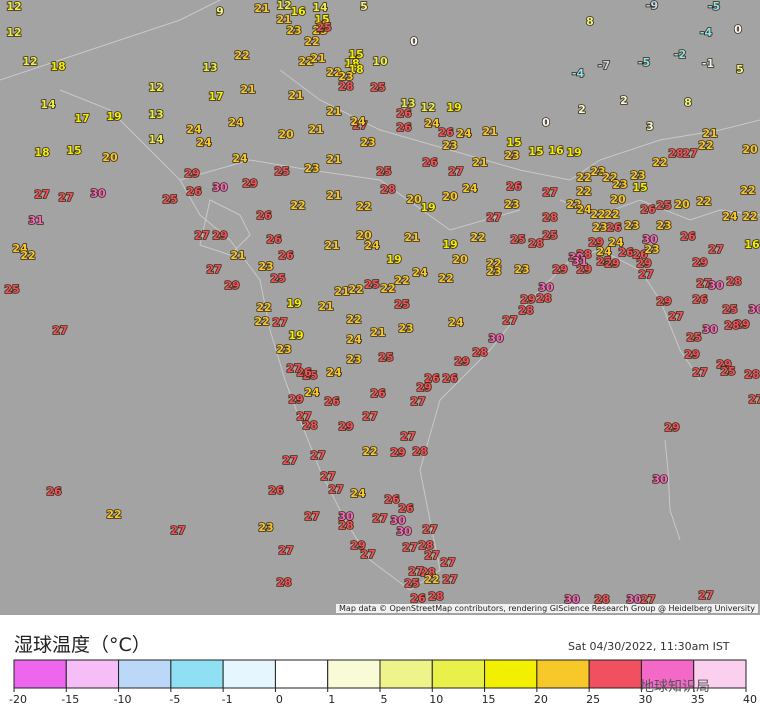 This screenshot has width=760, height=718. Describe the element at coordinates (541, 699) in the screenshot. I see `legend-tick-label: 20` at that location.